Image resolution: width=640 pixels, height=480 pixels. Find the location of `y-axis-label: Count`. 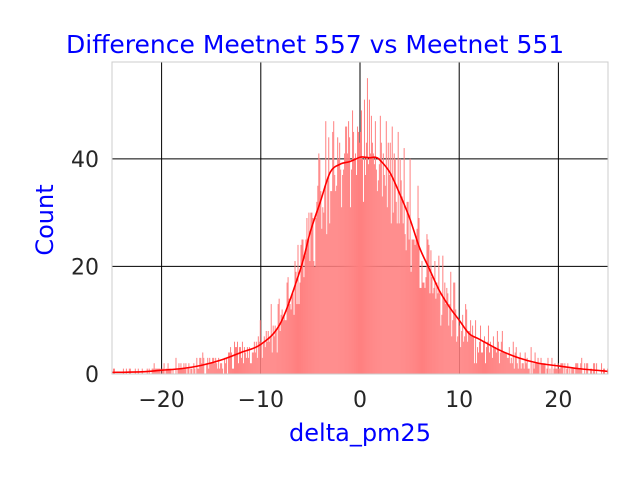

y-axis-label: Count is located at coordinates (45, 219).